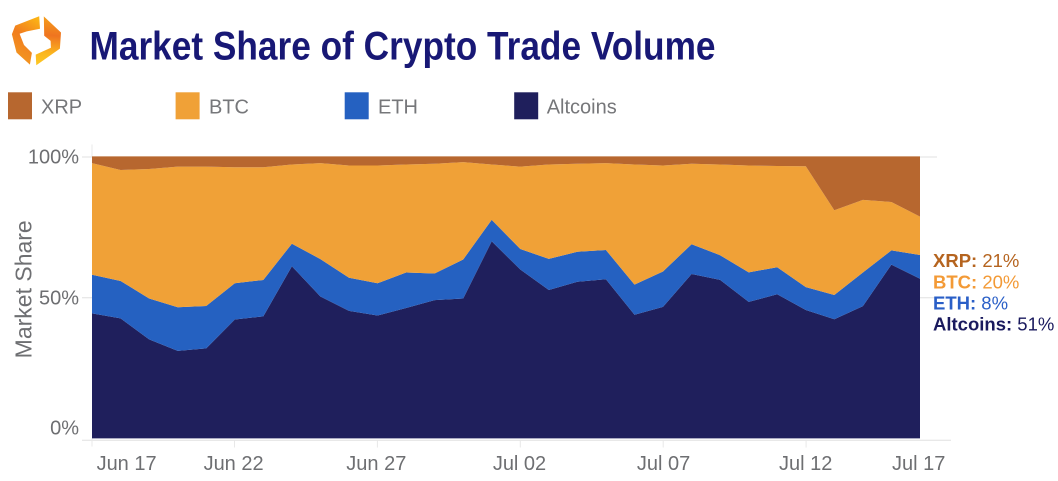  I want to click on svg-text: Altcoins: 51%, so click(993, 324).